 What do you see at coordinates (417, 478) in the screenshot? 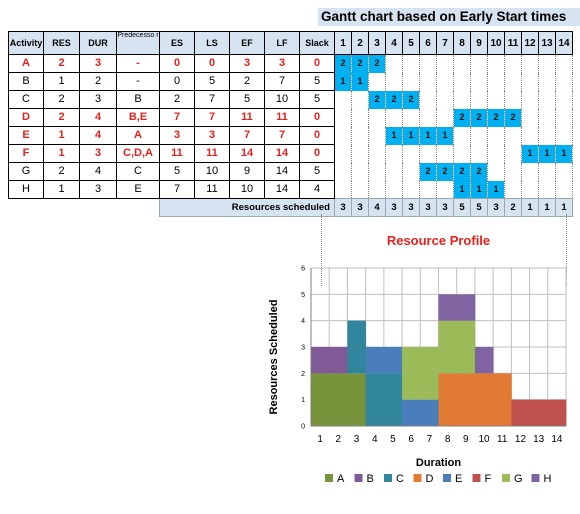
I see `legend-swatch-d` at bounding box center [417, 478].